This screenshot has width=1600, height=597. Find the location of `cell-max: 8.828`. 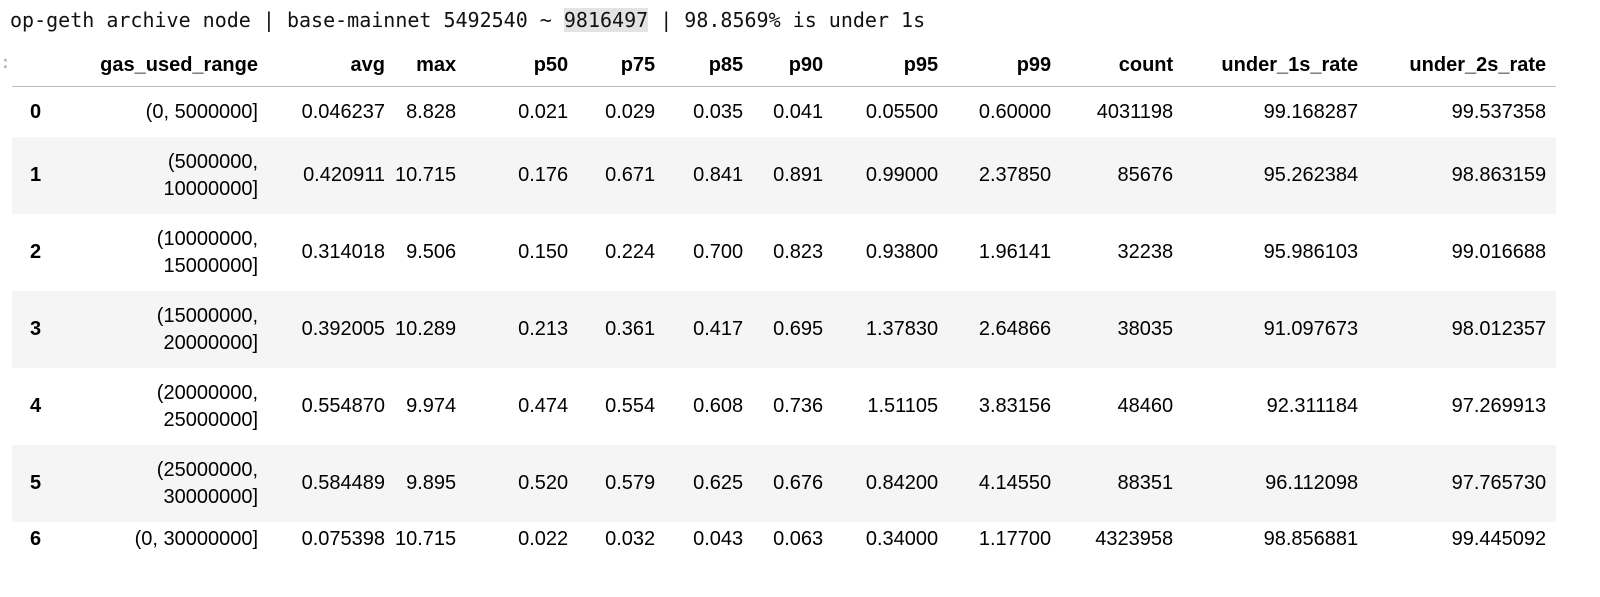

cell-max: 8.828 is located at coordinates (431, 111).